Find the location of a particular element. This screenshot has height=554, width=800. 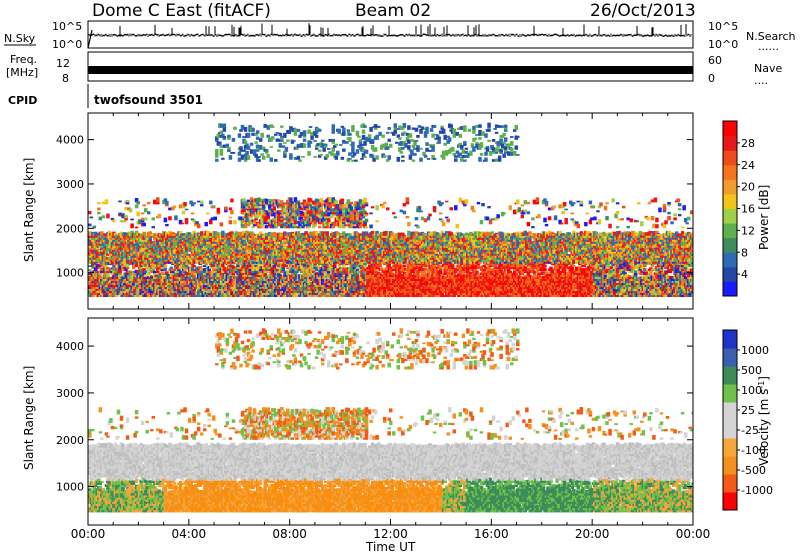

noise-trace is located at coordinates (389, 36).